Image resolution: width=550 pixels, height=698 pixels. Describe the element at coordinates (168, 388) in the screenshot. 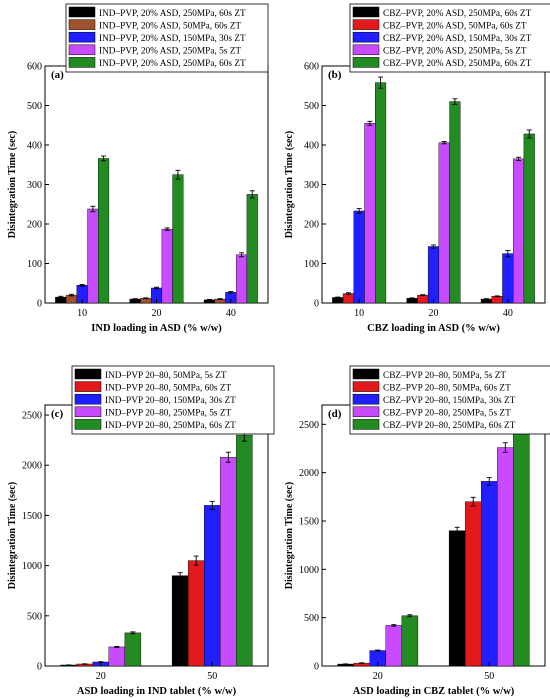

I see `legend-label: IND–PVP 20–80, 50MPa, 60s ZT` at that location.